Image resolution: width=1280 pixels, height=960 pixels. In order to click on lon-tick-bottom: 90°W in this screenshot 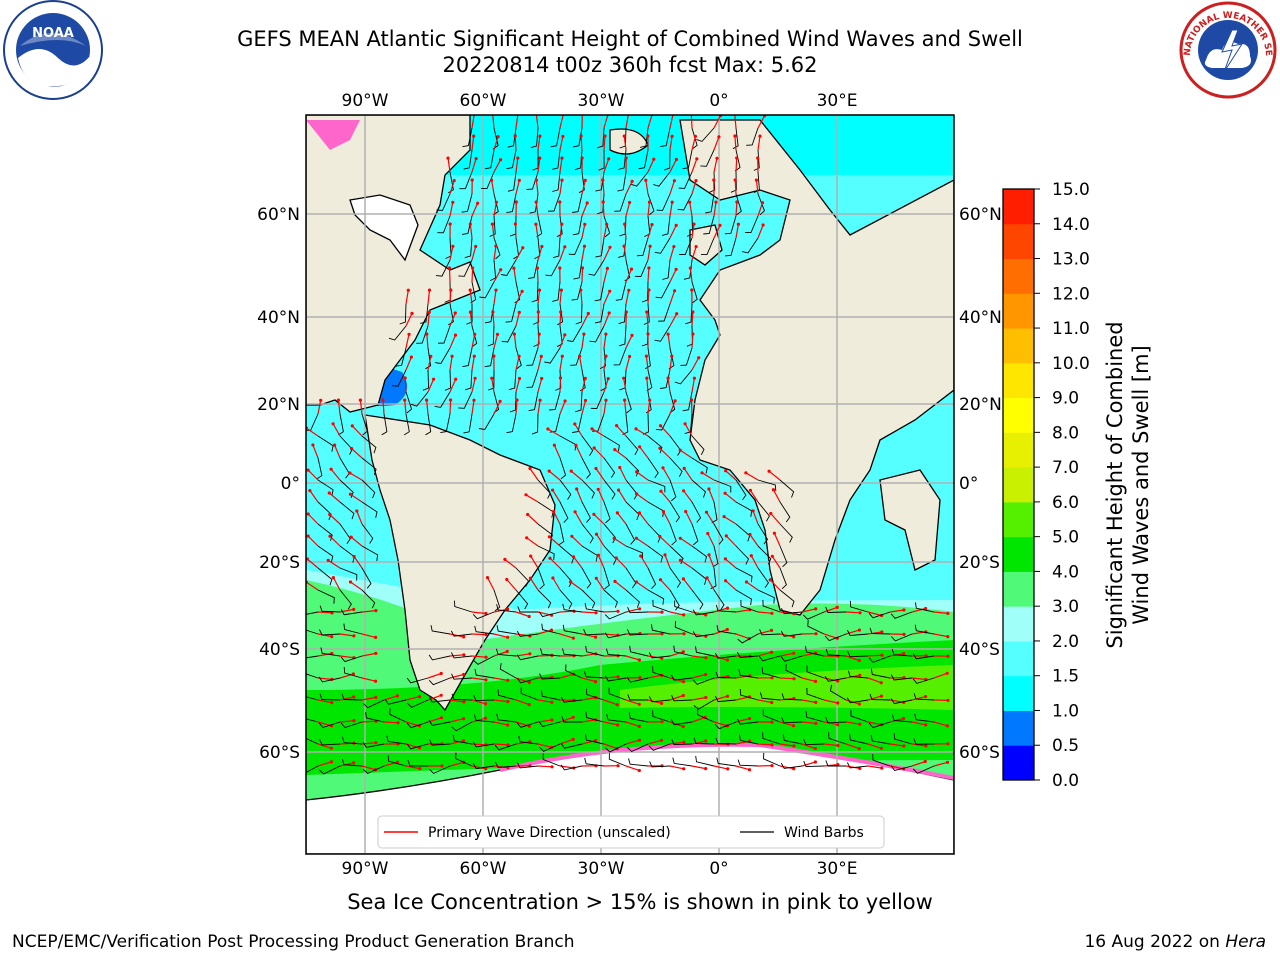, I will do `click(365, 869)`.